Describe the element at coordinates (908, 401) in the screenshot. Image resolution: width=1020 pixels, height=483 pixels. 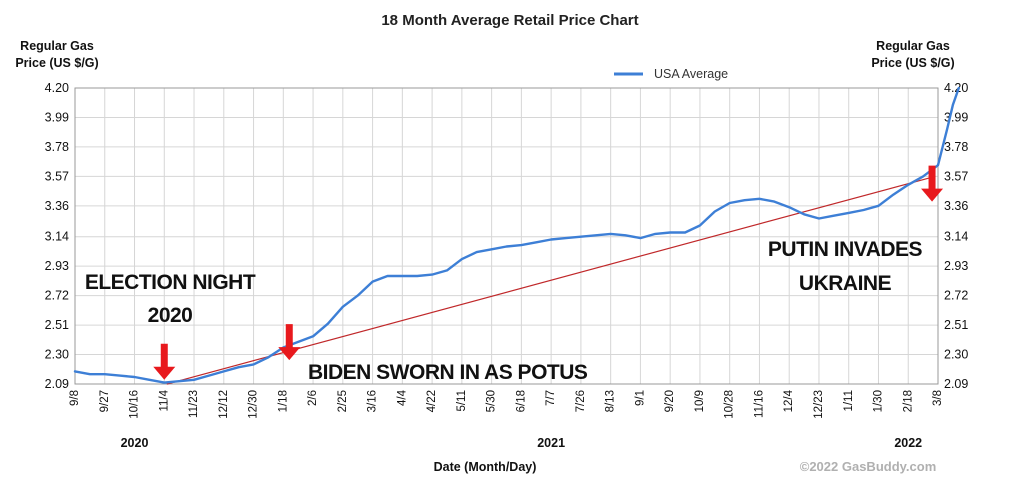
I see `x-tick-label: 2/18` at that location.